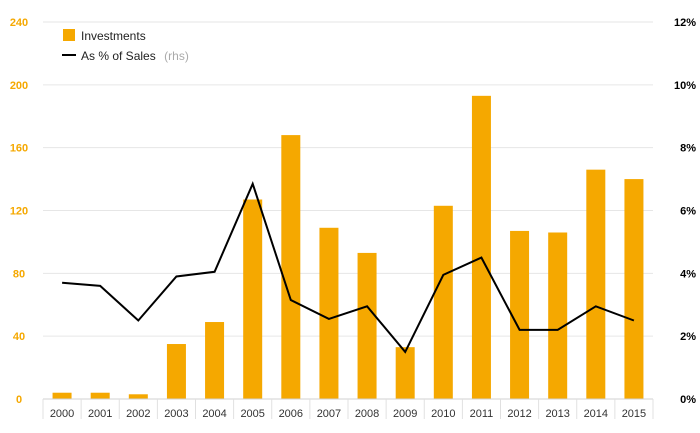 The height and width of the screenshot is (433, 700). What do you see at coordinates (685, 86) in the screenshot?
I see `y-right-tick-label: 10%` at bounding box center [685, 86].